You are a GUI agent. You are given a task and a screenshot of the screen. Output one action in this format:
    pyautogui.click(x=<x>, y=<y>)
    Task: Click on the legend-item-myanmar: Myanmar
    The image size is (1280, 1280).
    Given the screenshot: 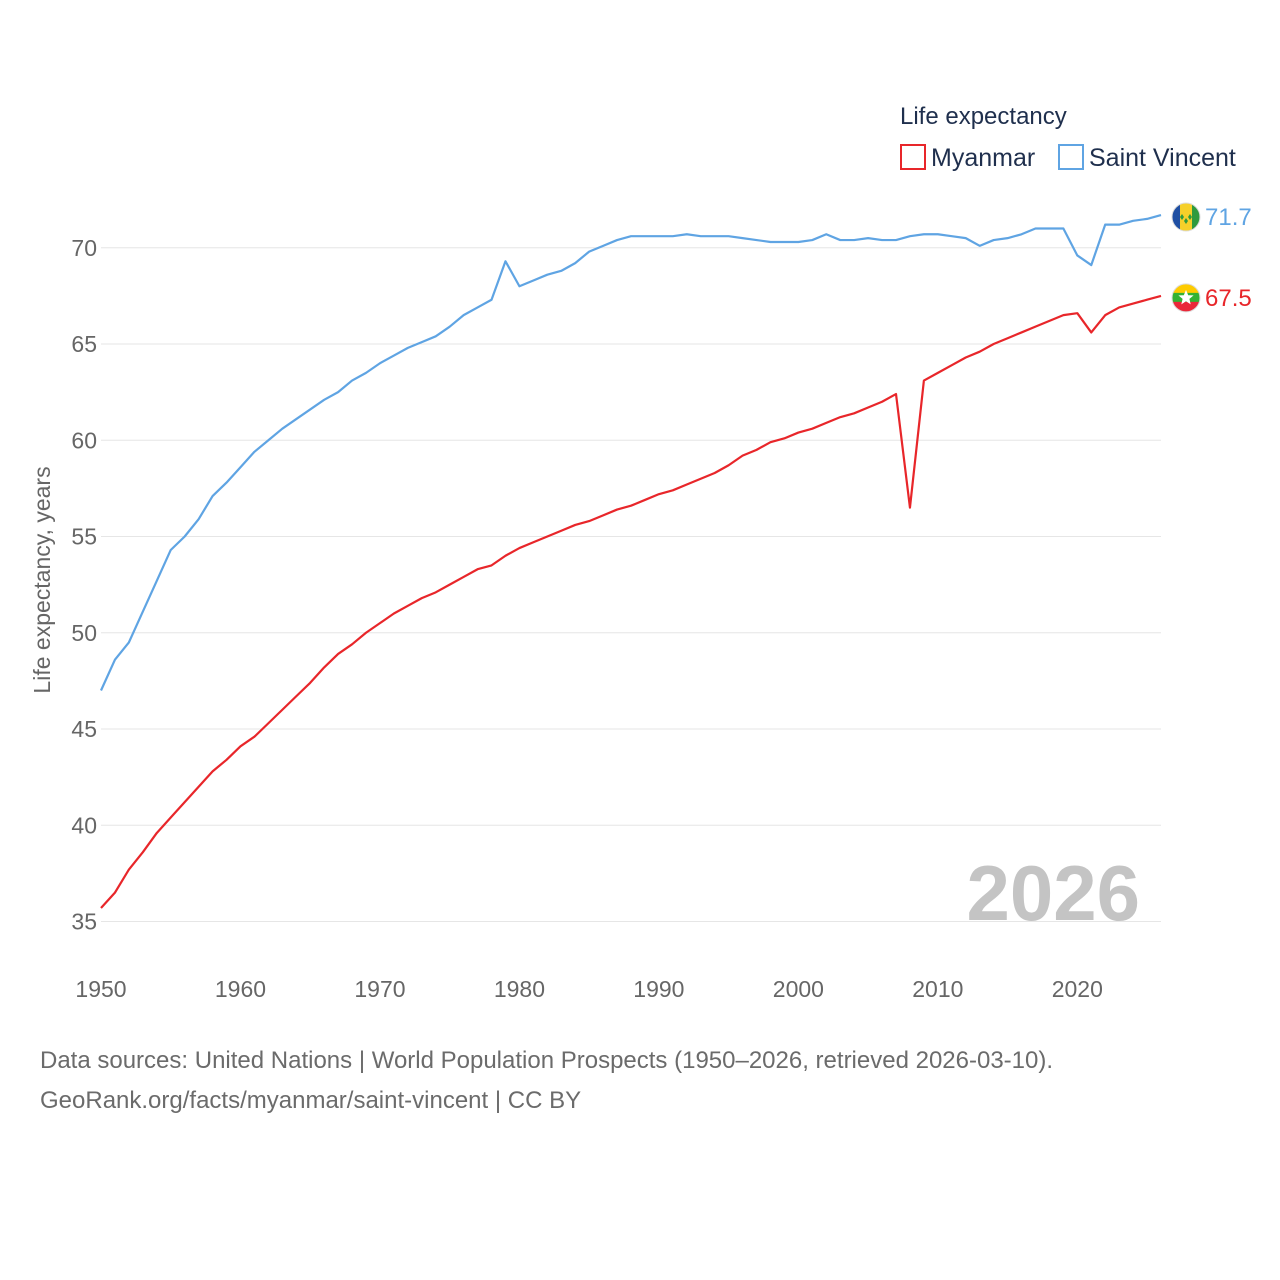 What is the action you would take?
    pyautogui.click(x=967, y=158)
    